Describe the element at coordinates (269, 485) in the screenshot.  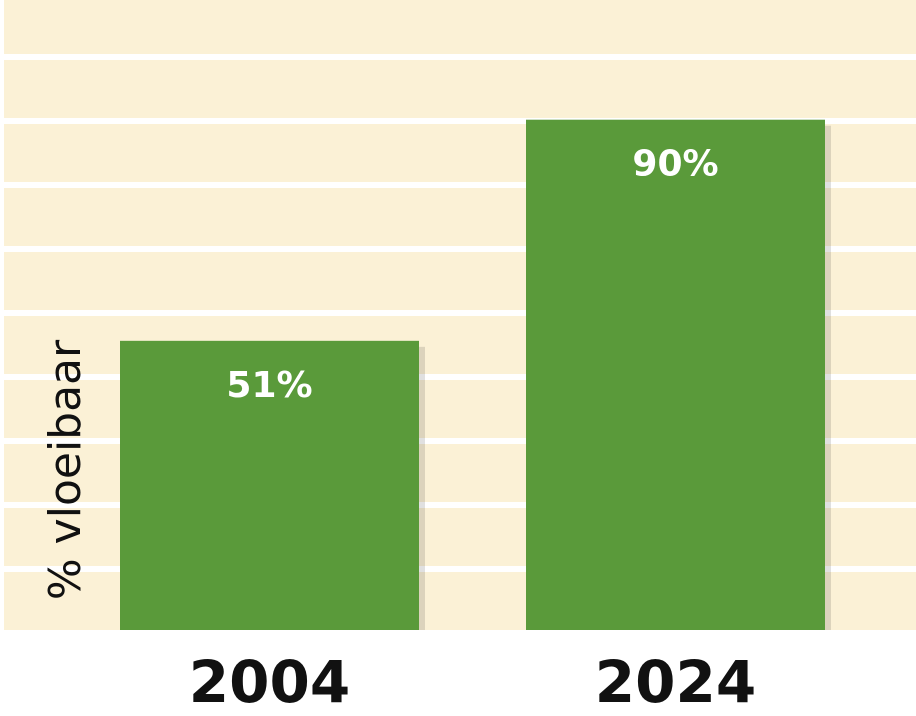
I see `bar-2004` at that location.